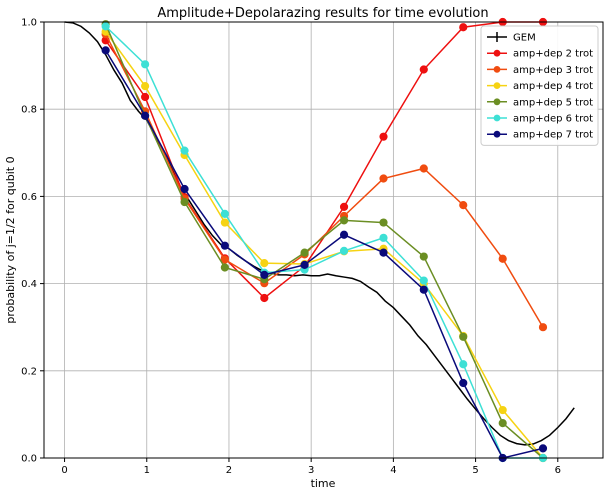  What do you see at coordinates (323, 483) in the screenshot?
I see `x-axis-title: time` at bounding box center [323, 483].